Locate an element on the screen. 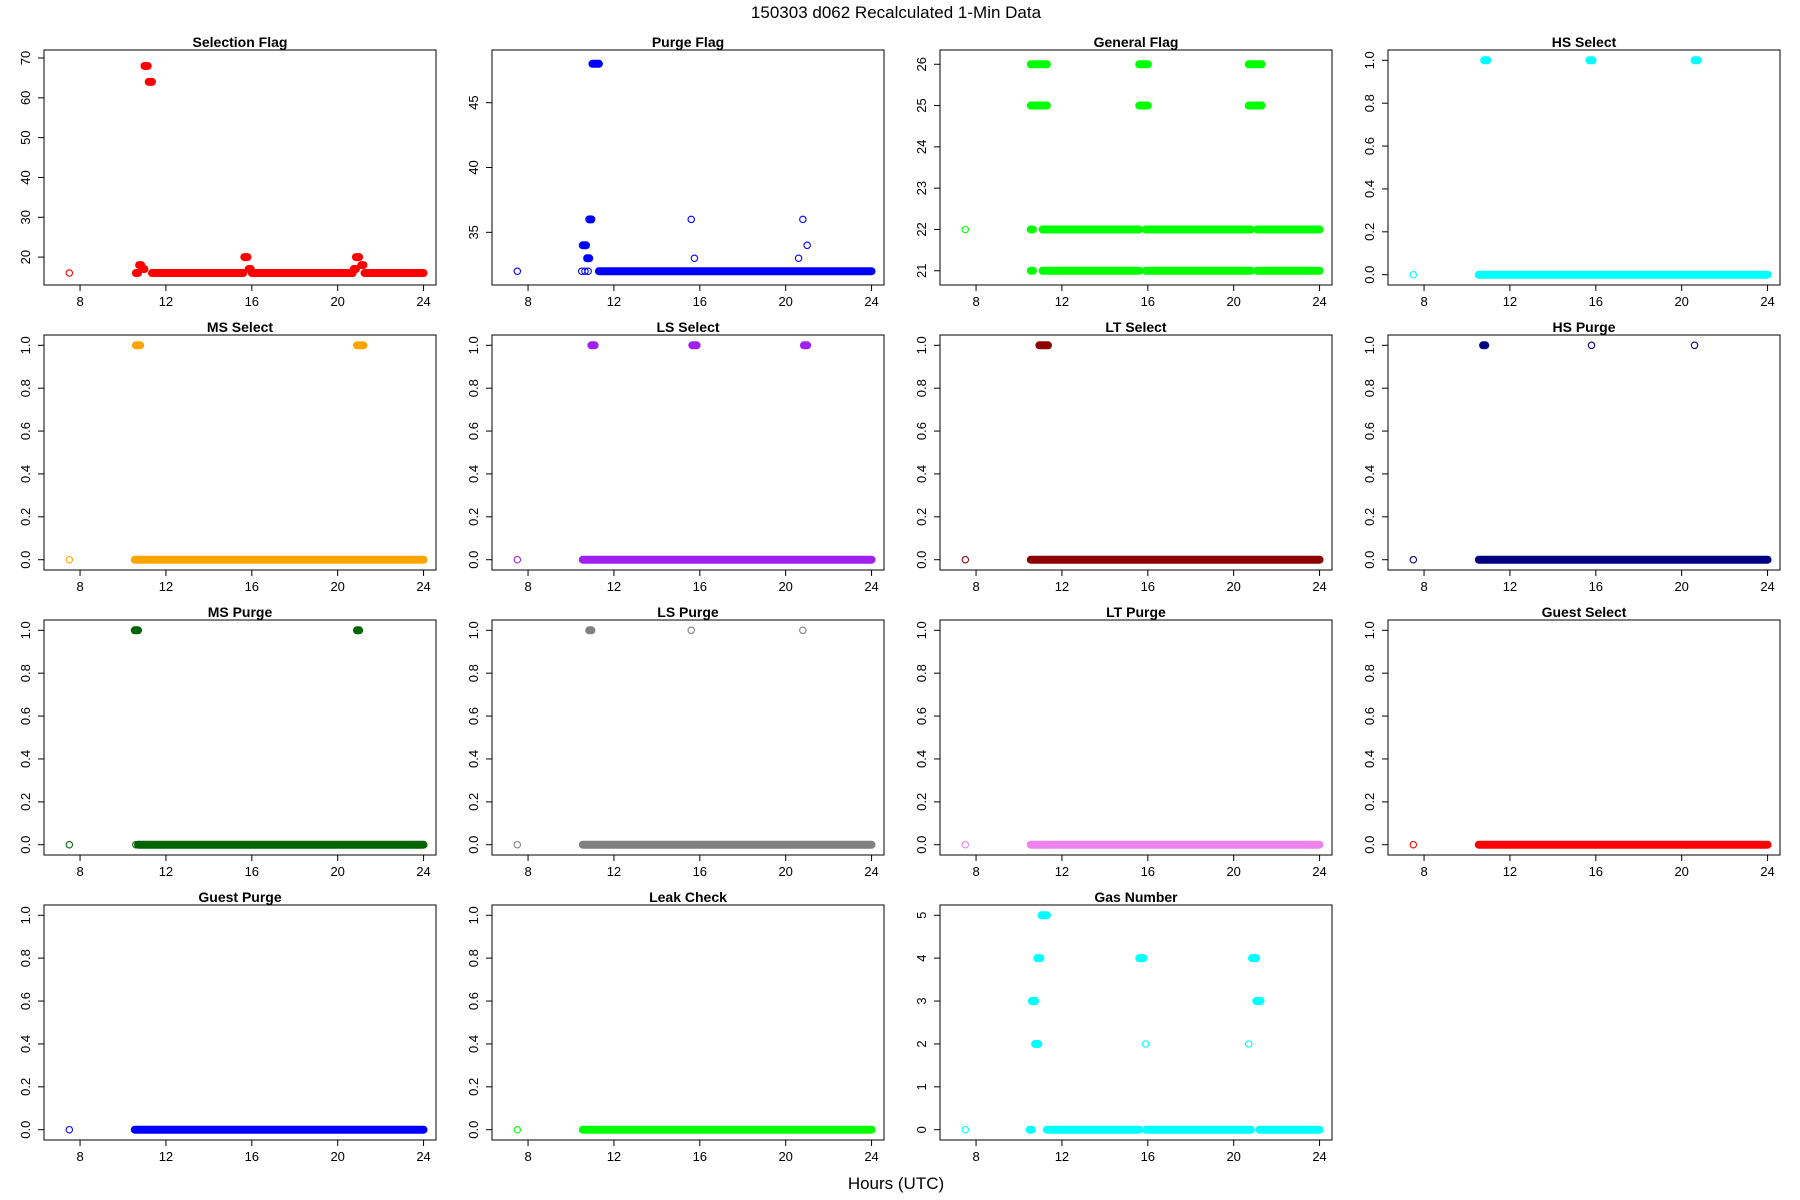 This screenshot has width=1800, height=1200. panel-title: Selection Flag is located at coordinates (240, 42).